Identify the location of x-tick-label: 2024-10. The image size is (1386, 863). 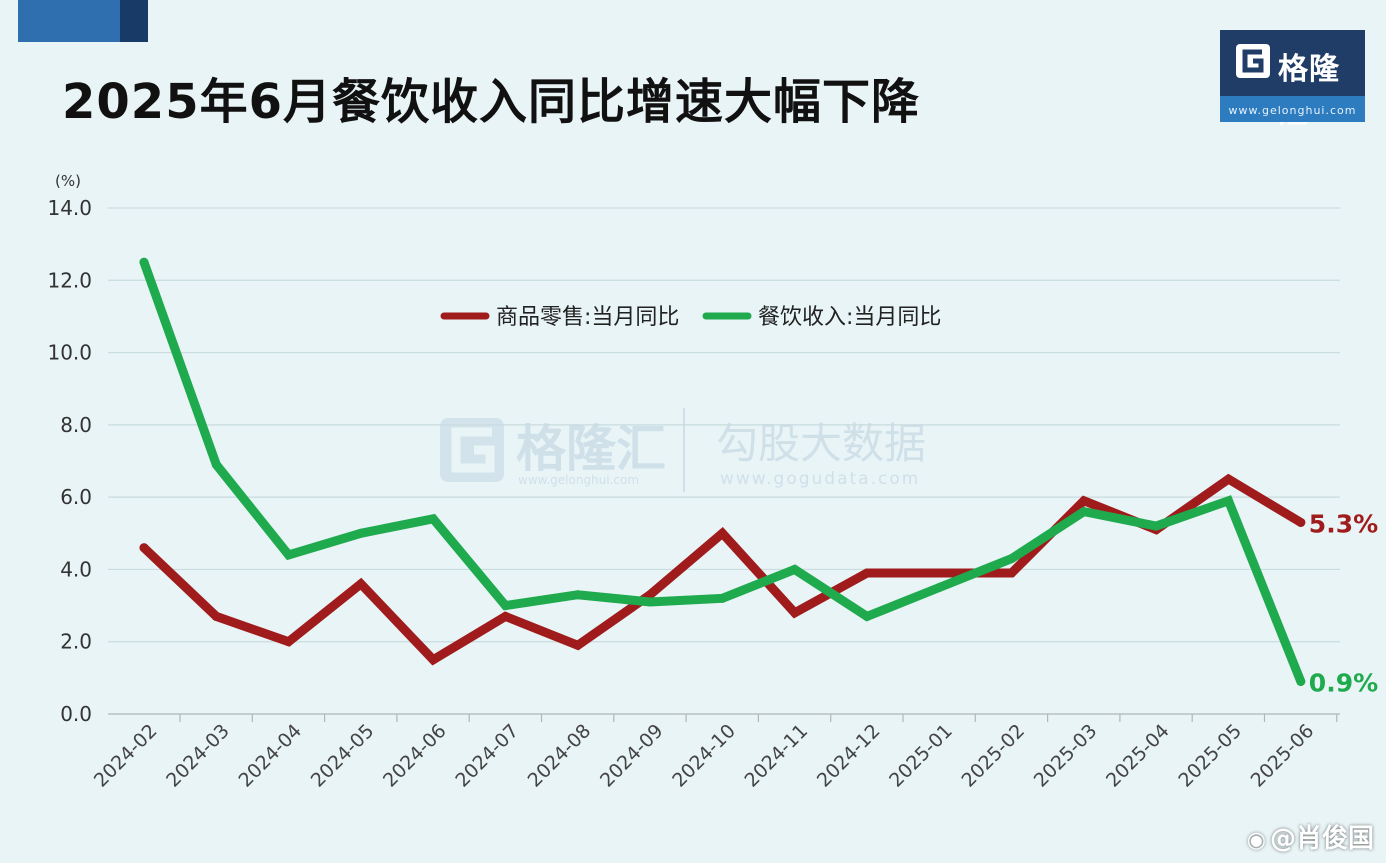
(704, 756).